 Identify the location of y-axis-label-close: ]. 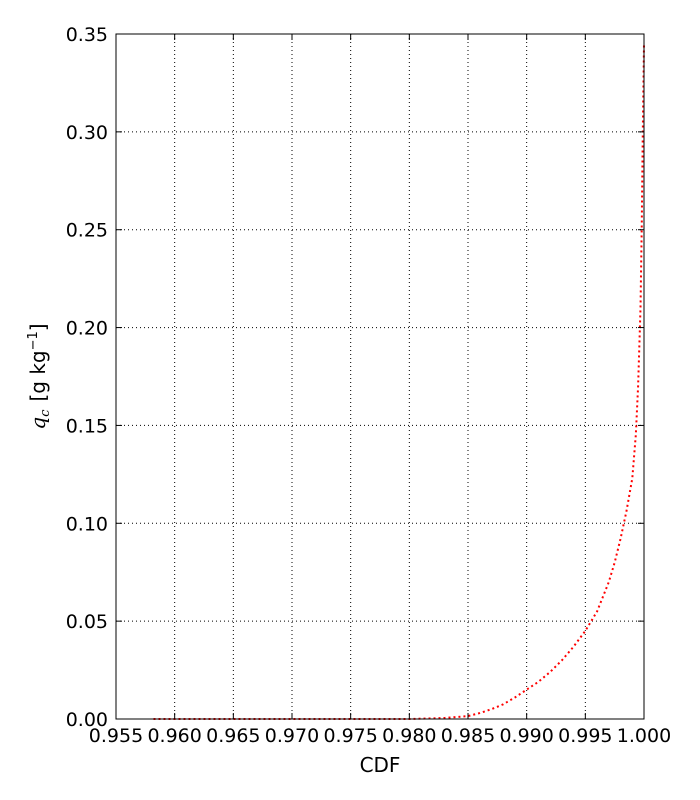
(38, 327).